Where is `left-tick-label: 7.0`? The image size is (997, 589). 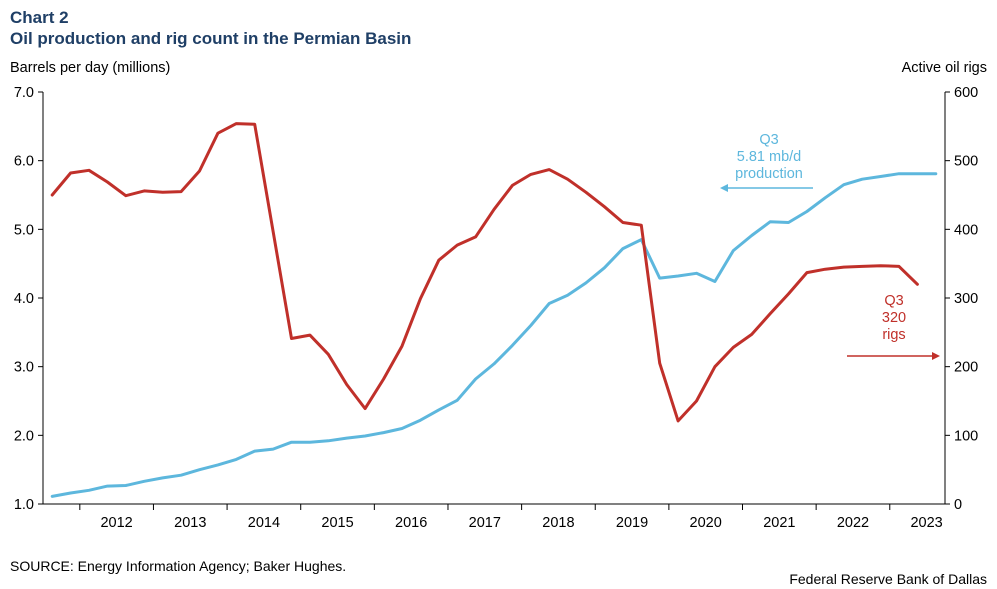
left-tick-label: 7.0 is located at coordinates (24, 93).